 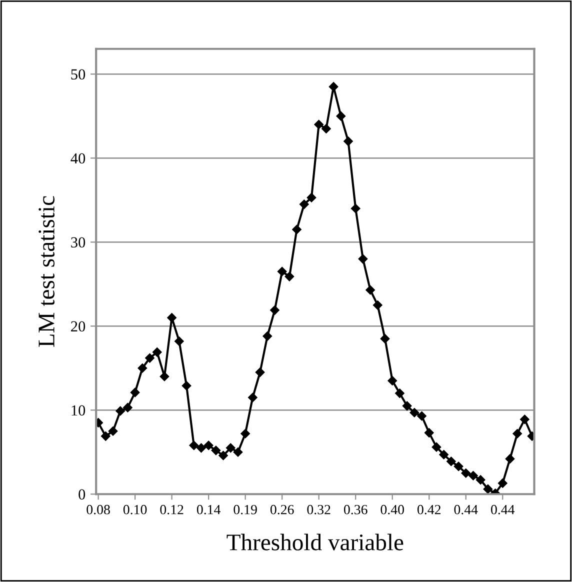 What do you see at coordinates (172, 509) in the screenshot?
I see `x-tick-label: 0.12` at bounding box center [172, 509].